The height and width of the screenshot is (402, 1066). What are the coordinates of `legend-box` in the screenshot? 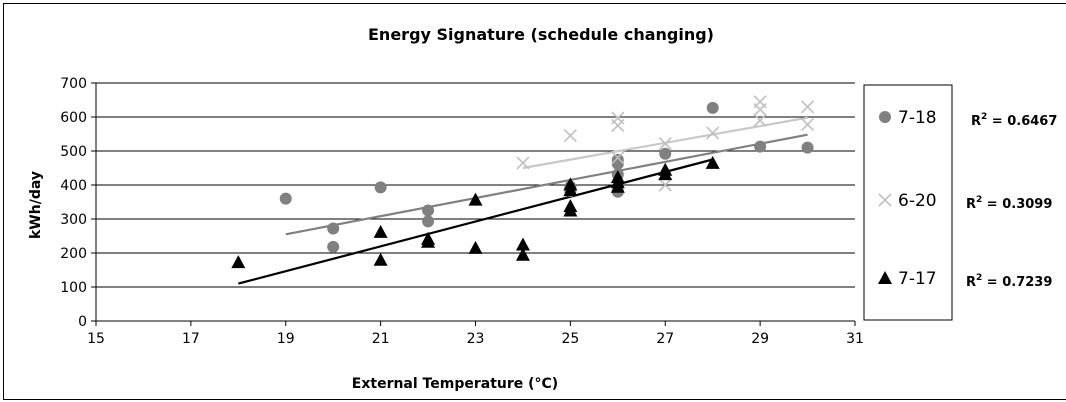 It's located at (908, 202).